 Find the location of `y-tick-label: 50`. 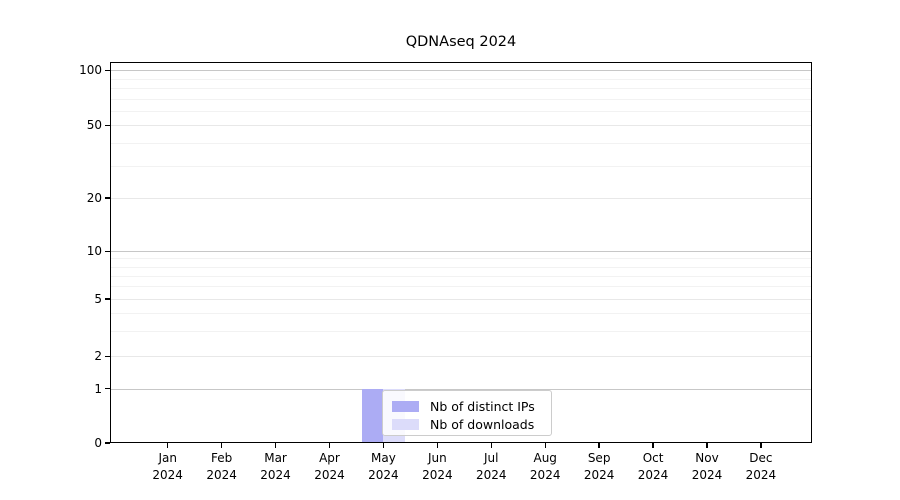

y-tick-label: 50 is located at coordinates (94, 125).